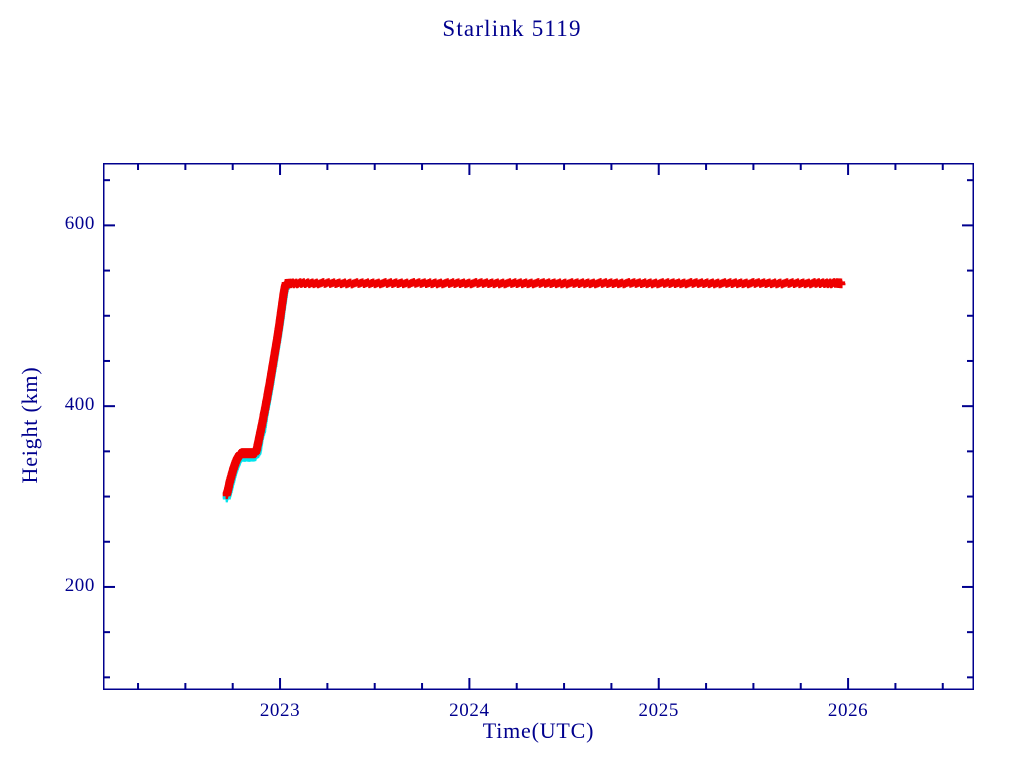  What do you see at coordinates (29, 425) in the screenshot?
I see `y-axis-title: Height (km)` at bounding box center [29, 425].